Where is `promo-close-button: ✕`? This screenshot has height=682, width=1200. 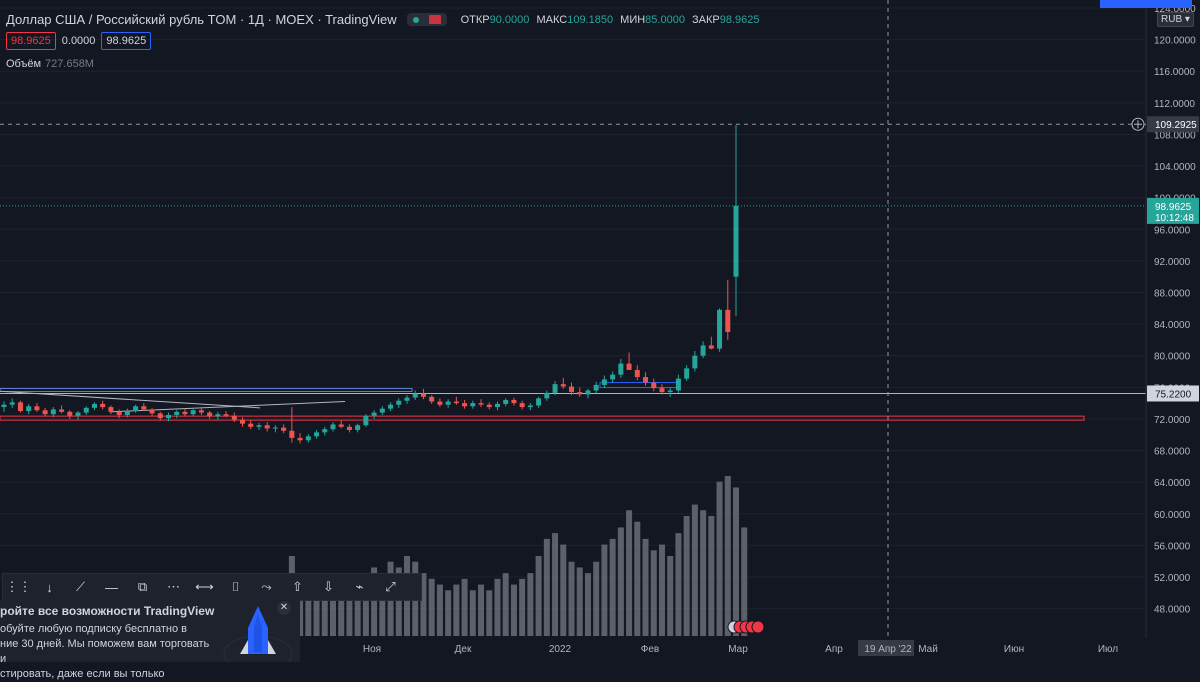
promo-close-button: ✕ is located at coordinates (284, 608).